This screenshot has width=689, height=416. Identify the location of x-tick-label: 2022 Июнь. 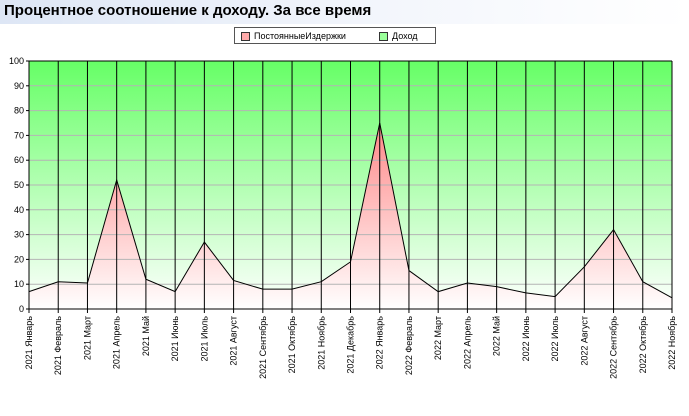
(526, 339).